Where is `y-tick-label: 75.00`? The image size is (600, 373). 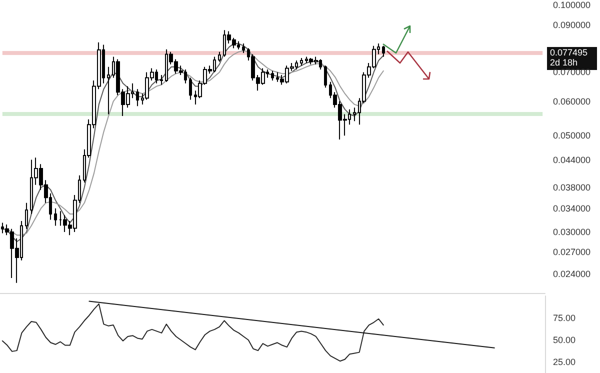
y-tick-label: 75.00 is located at coordinates (564, 318).